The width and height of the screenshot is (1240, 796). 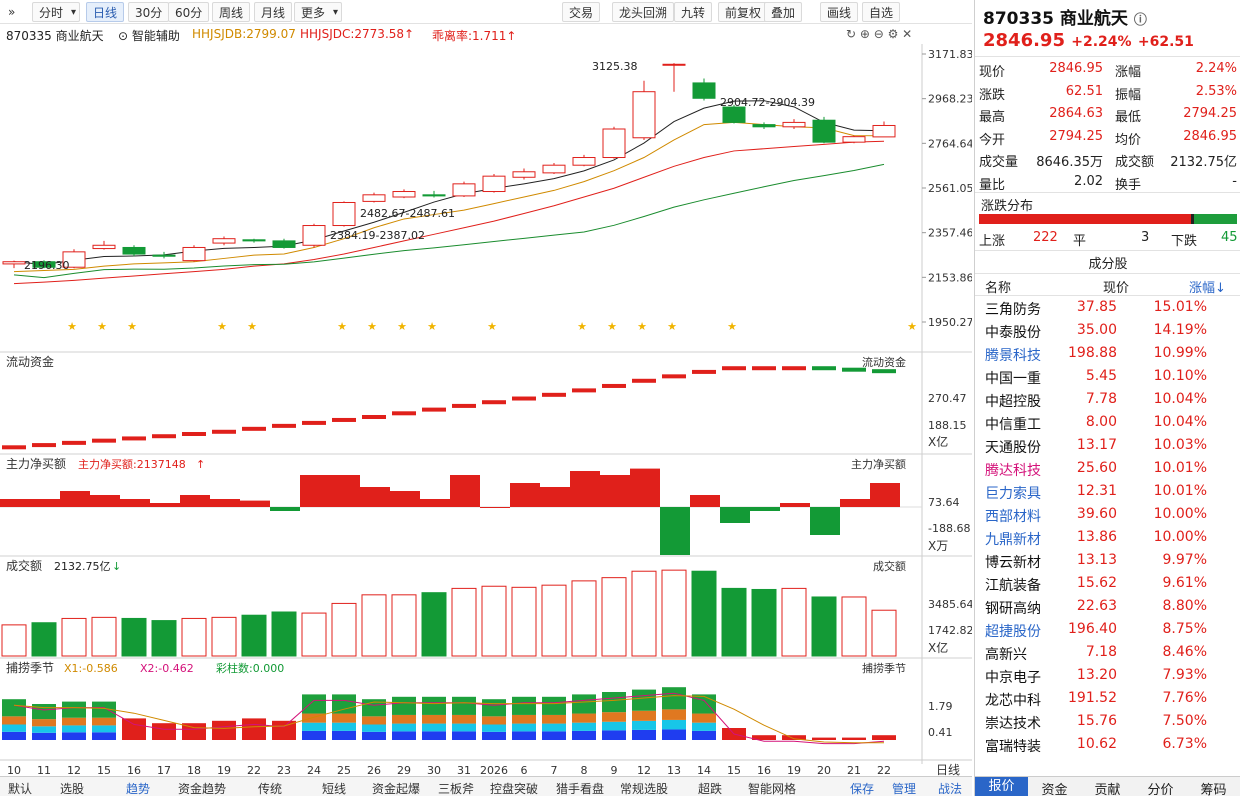 I want to click on member-change: 10.00%, so click(x=1180, y=514).